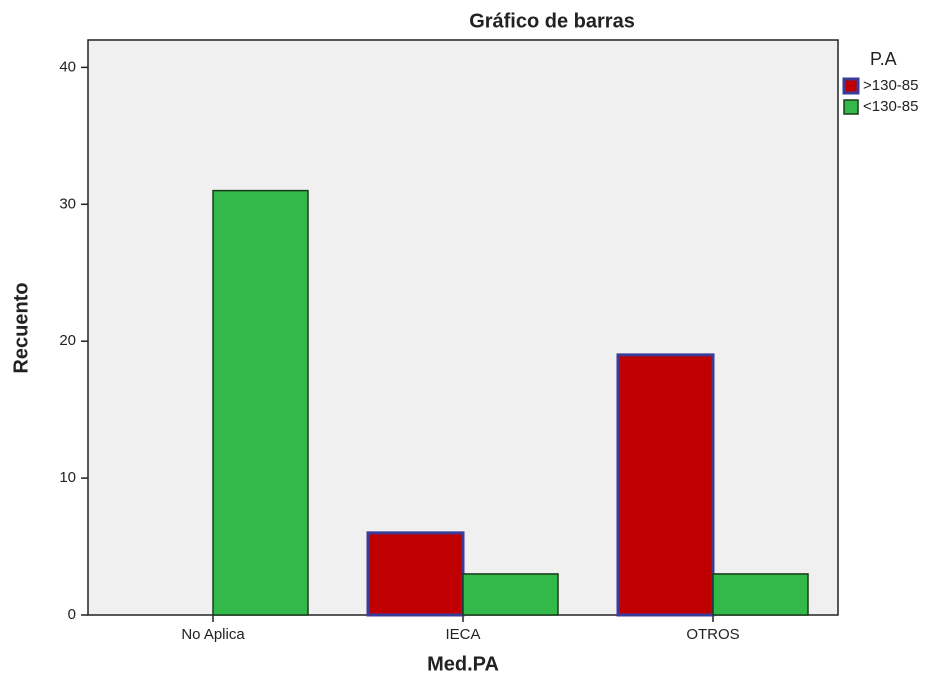  Describe the element at coordinates (67, 203) in the screenshot. I see `y-tick-label: 30` at that location.